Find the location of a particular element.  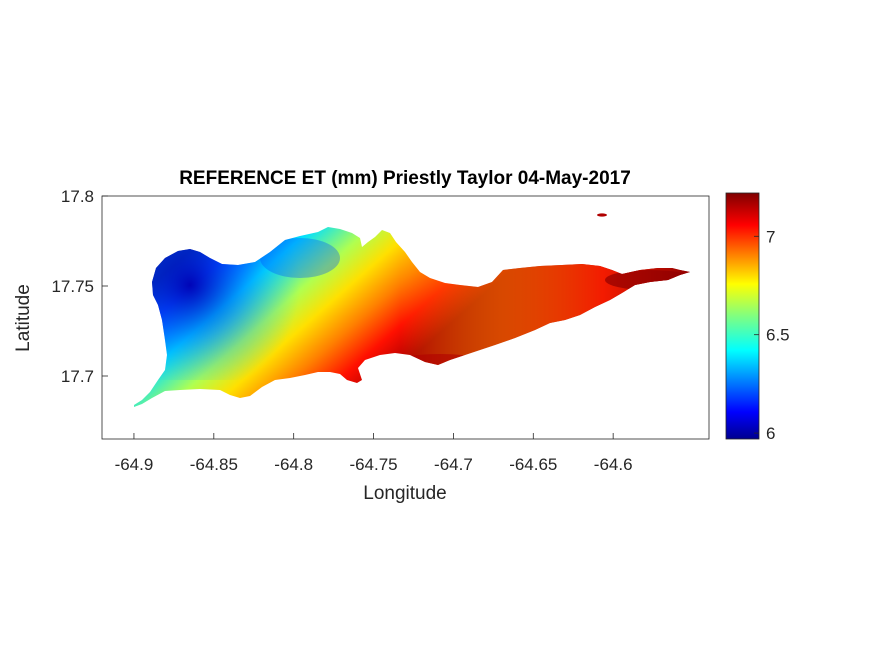

heatmap-islet is located at coordinates (602, 215).